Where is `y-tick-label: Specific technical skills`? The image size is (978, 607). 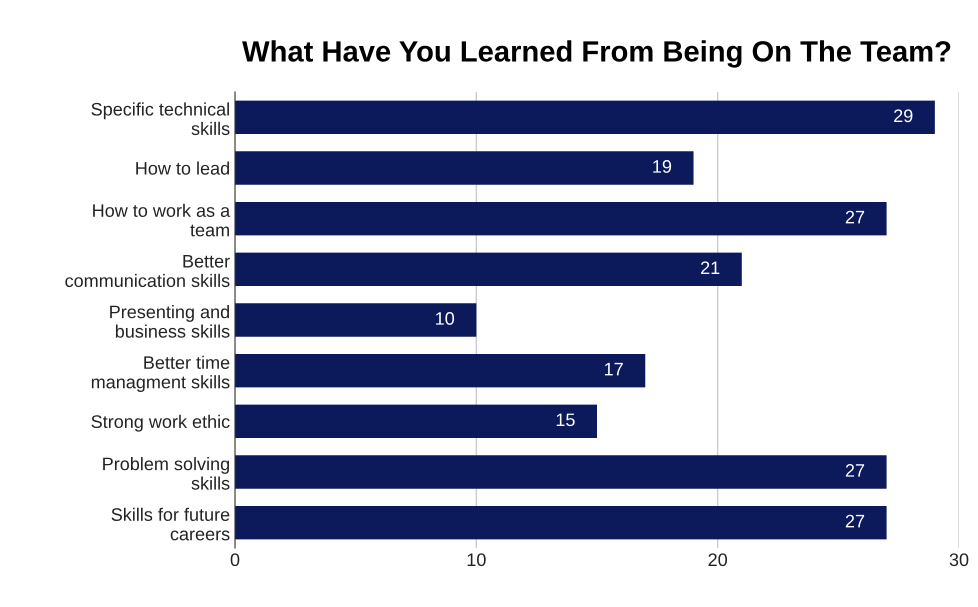
y-tick-label: Specific technical skills is located at coordinates (160, 119).